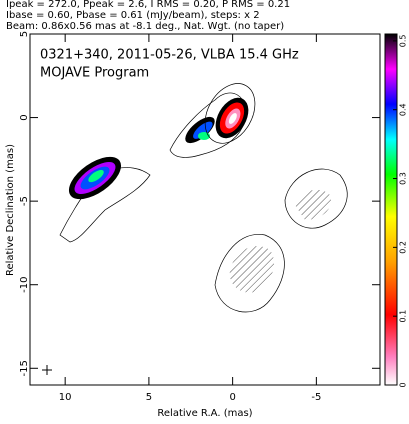  Describe the element at coordinates (403, 384) in the screenshot. I see `colorbar-tick-label: 0` at that location.